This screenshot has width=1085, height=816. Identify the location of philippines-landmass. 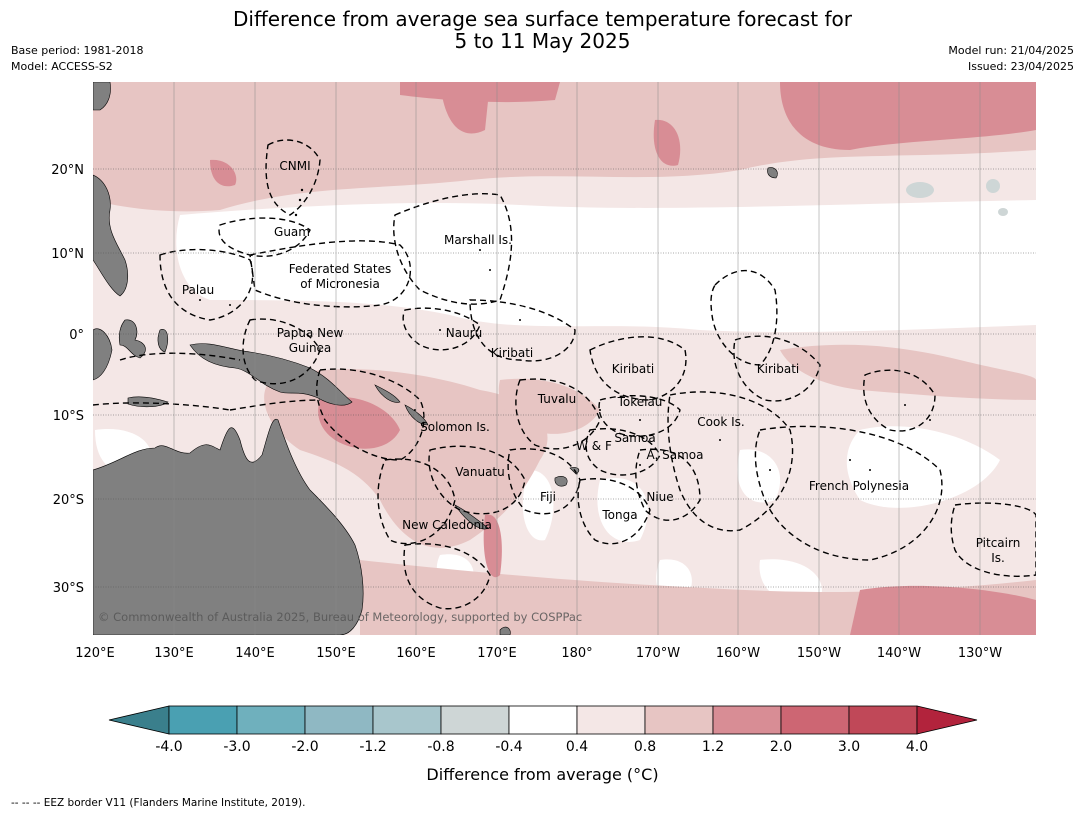
(111, 189).